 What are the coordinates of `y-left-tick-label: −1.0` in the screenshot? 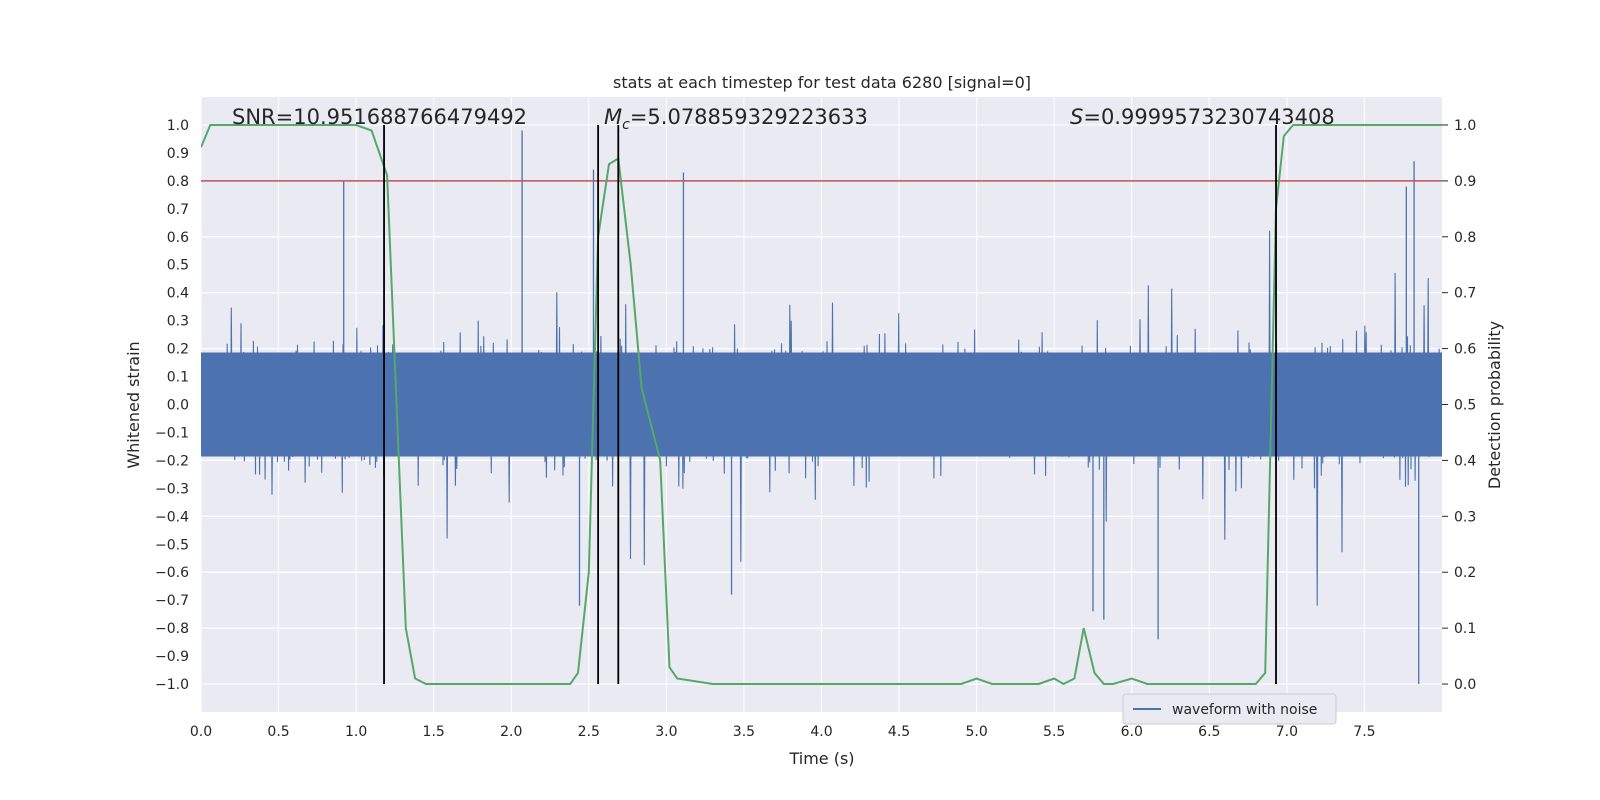 It's located at (172, 685).